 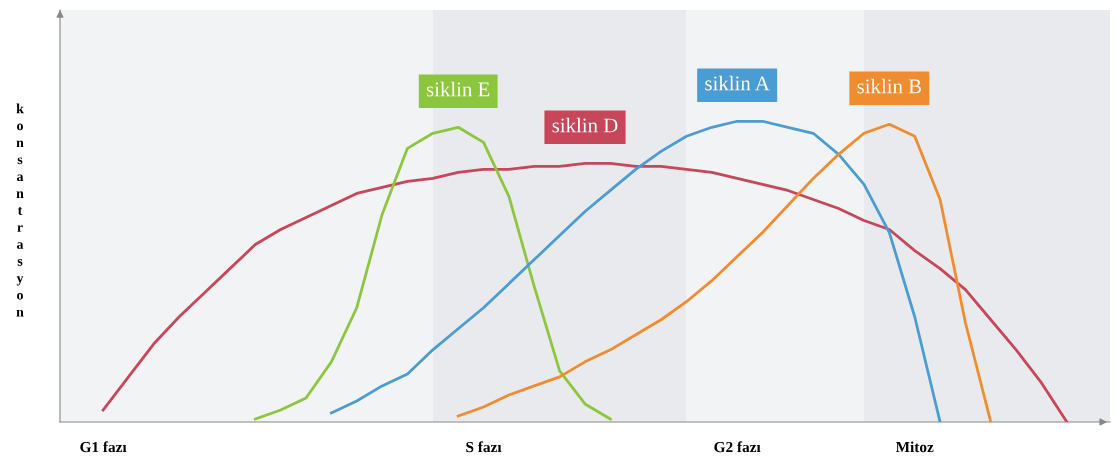 What do you see at coordinates (20, 210) in the screenshot?
I see `text: konsantrasyon` at bounding box center [20, 210].